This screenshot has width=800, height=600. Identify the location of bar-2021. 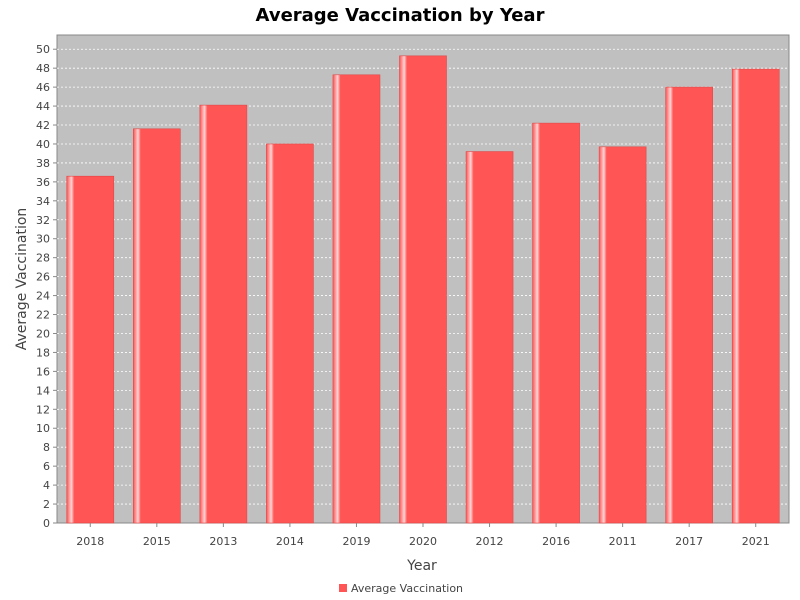
(755, 296).